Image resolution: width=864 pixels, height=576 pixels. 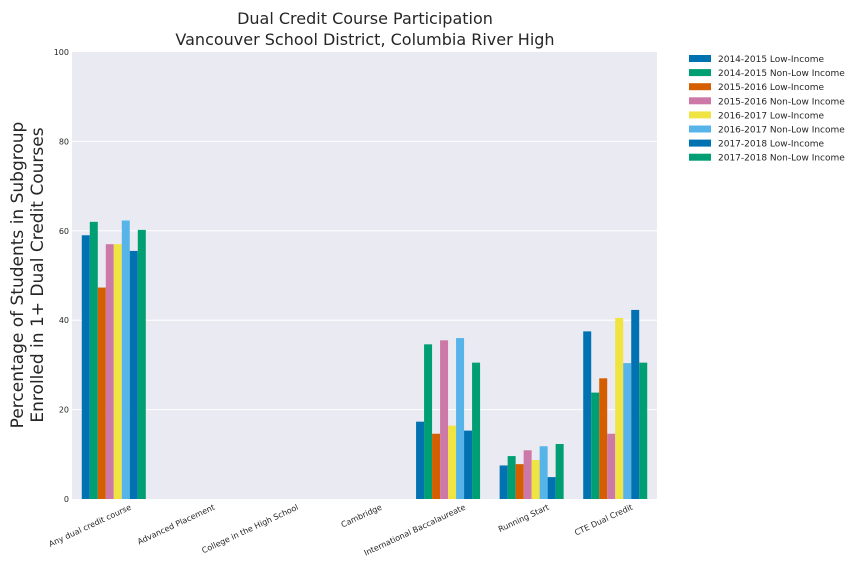 I want to click on legend-label: 2016-2017 Low-Income, so click(x=771, y=116).